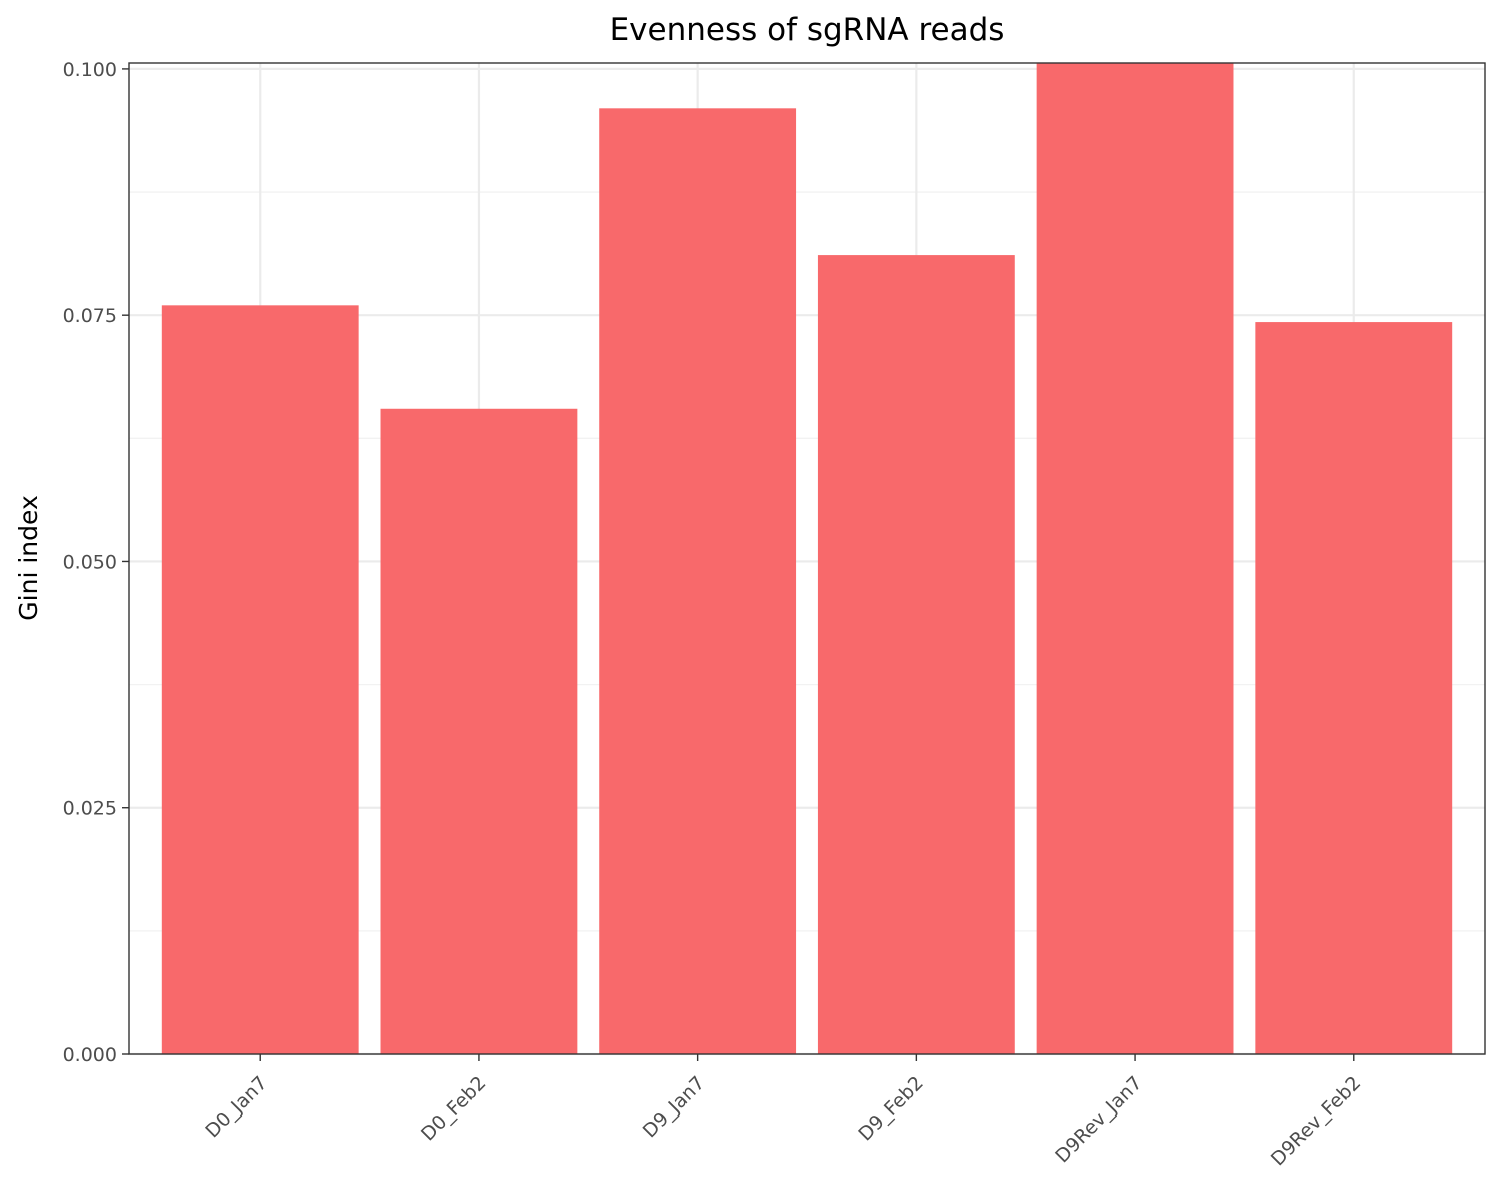 Image resolution: width=1500 pixels, height=1204 pixels. Describe the element at coordinates (807, 30) in the screenshot. I see `chart-title: Evenness of sgRNA reads` at that location.